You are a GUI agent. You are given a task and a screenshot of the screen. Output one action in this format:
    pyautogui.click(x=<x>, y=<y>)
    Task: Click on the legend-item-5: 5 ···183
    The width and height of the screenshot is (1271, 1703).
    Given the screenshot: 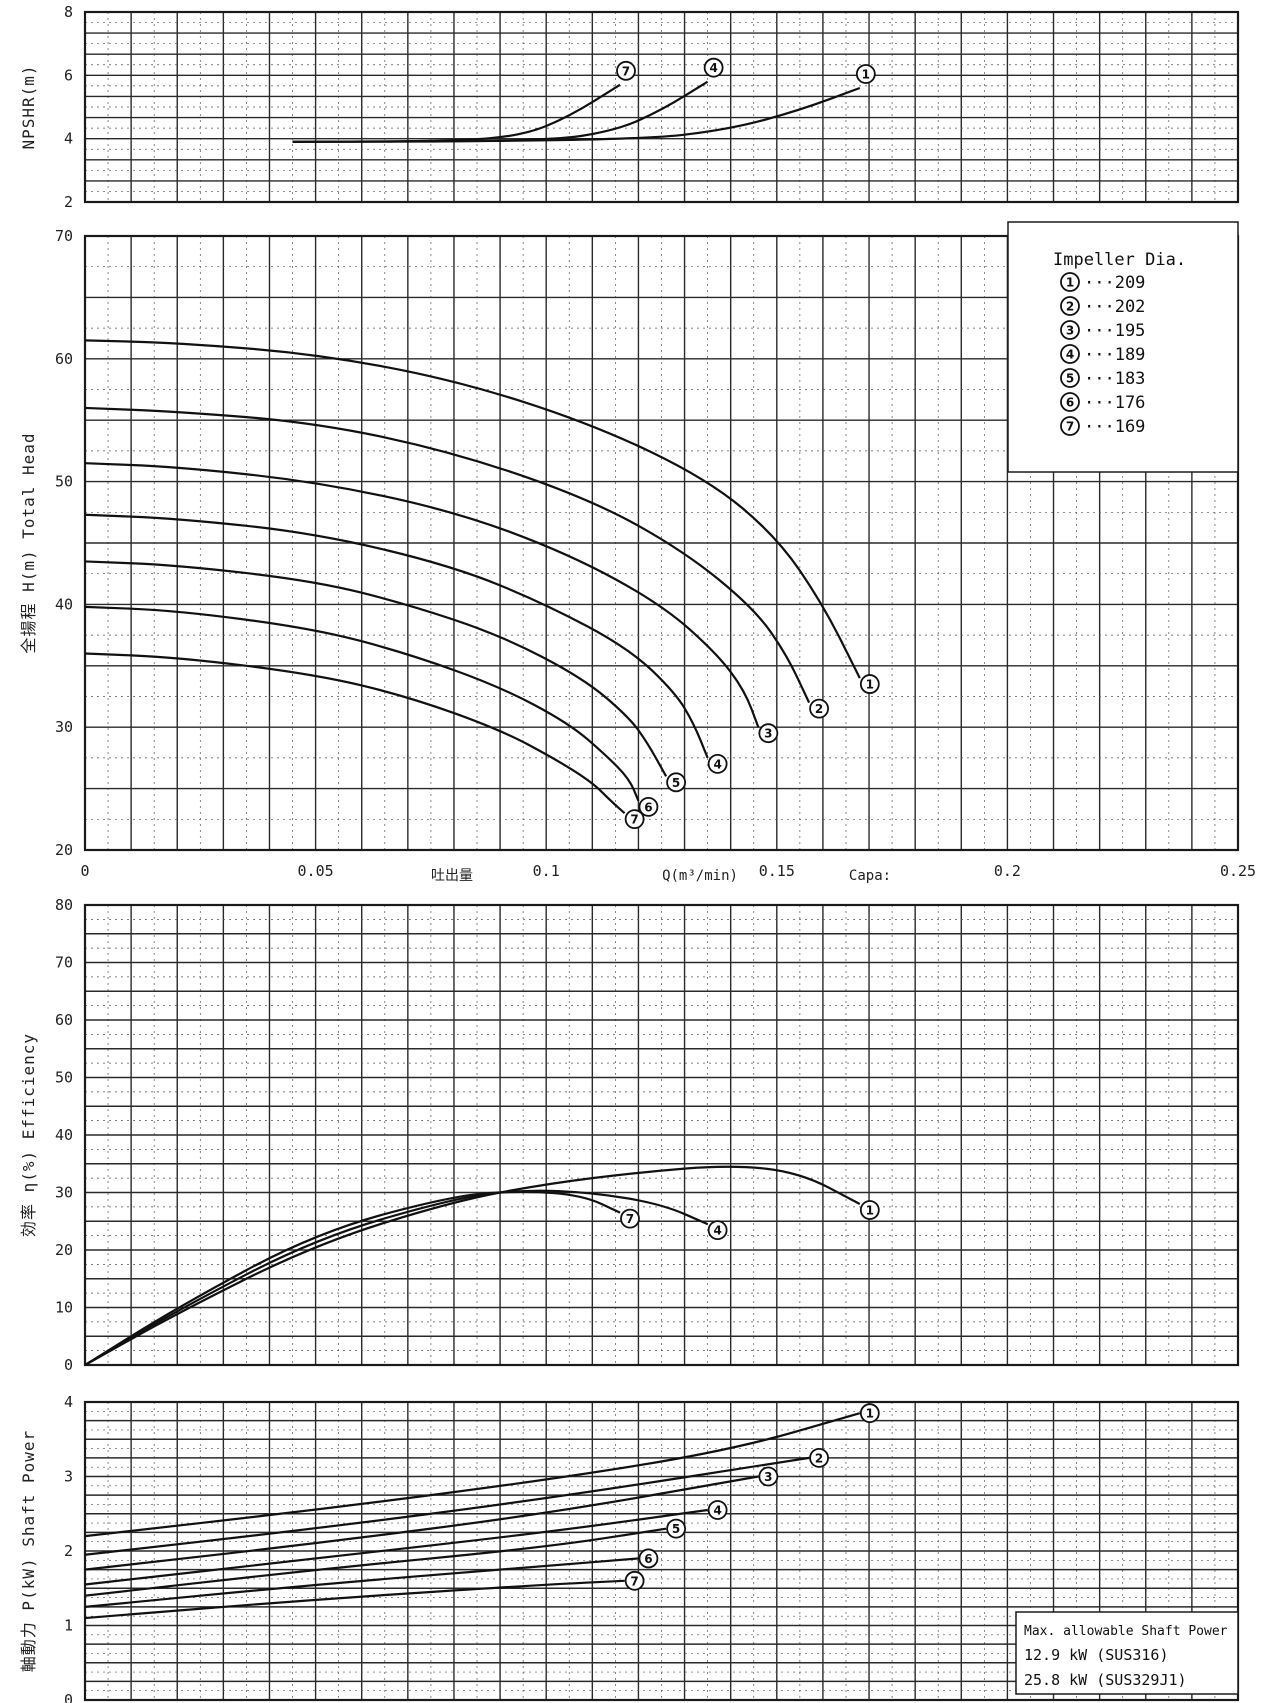 What is the action you would take?
    pyautogui.click(x=1102, y=378)
    